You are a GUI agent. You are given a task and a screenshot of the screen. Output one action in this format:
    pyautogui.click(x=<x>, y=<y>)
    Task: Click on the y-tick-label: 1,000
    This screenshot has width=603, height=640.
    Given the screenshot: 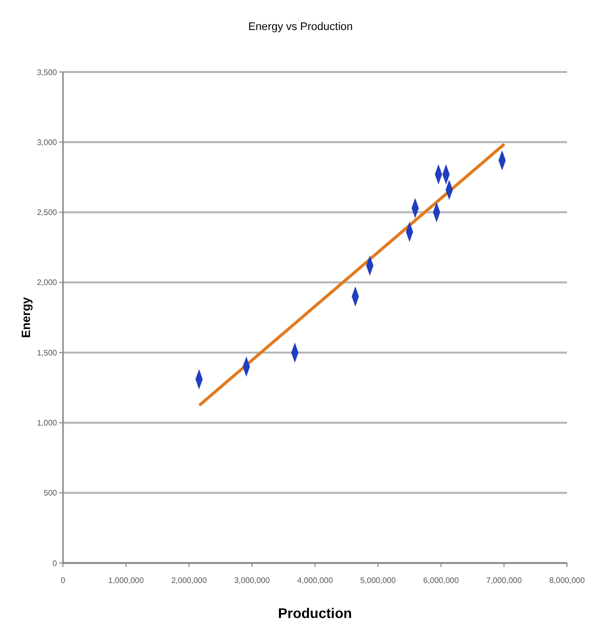 What is the action you would take?
    pyautogui.click(x=47, y=423)
    